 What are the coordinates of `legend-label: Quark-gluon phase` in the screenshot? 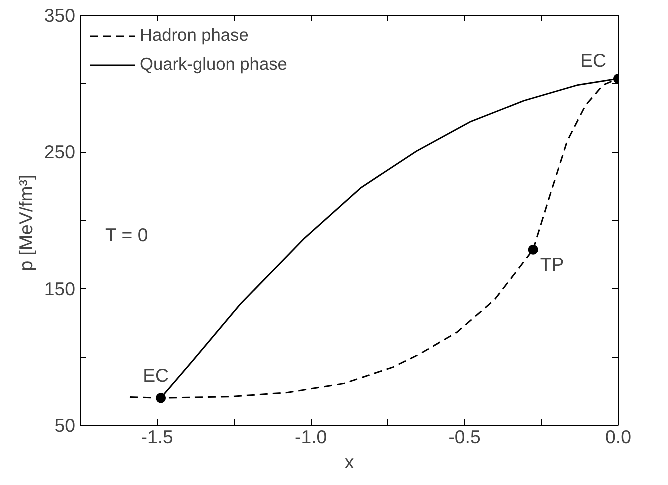 It's located at (214, 64).